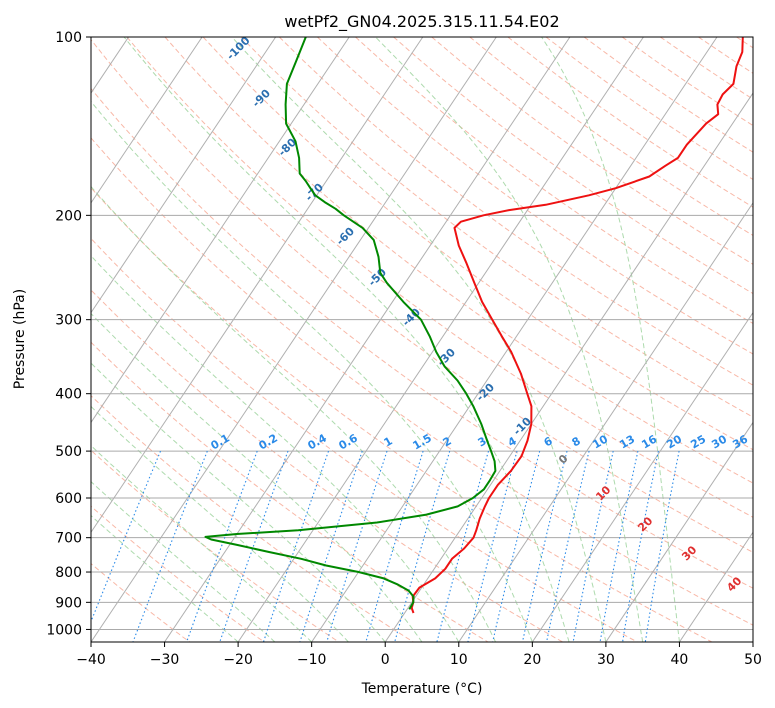 The image size is (775, 708). I want to click on y-tick-label: 100, so click(68, 38).